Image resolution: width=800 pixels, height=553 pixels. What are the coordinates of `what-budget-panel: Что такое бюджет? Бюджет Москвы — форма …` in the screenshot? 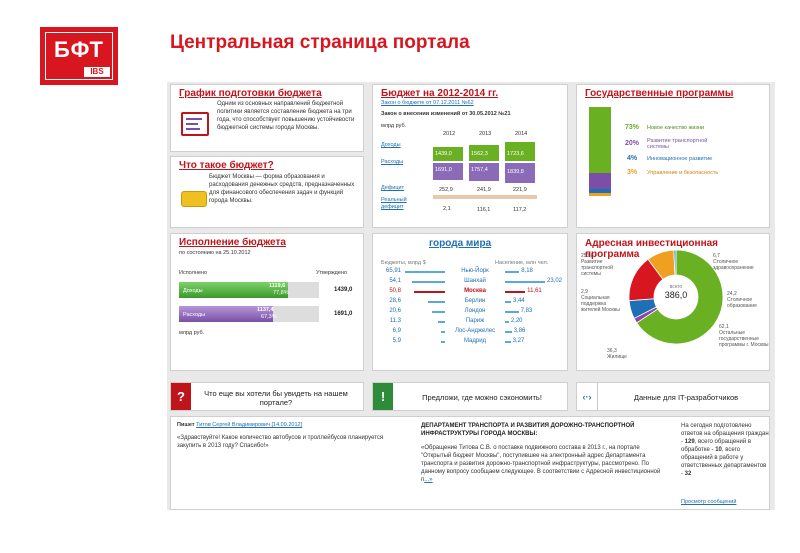 It's located at (267, 192).